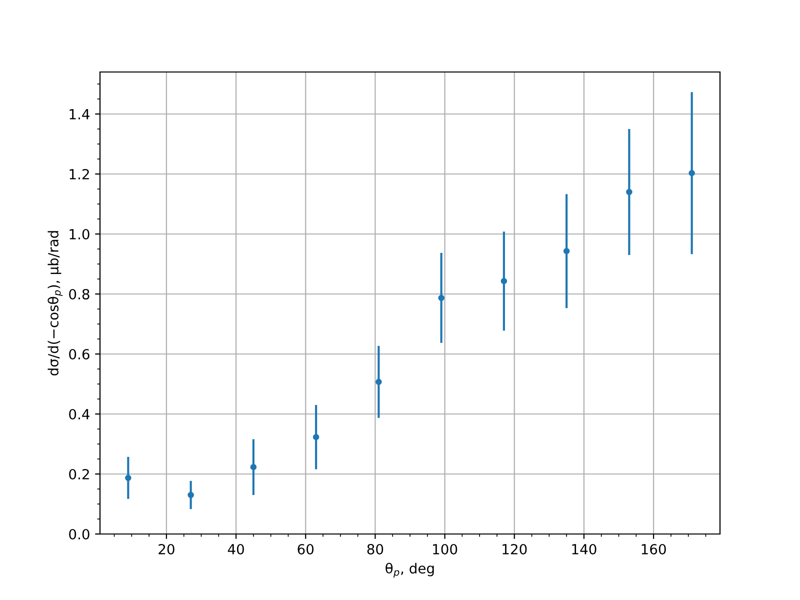 This screenshot has height=600, width=800. Describe the element at coordinates (236, 549) in the screenshot. I see `x-tick-label: 40` at that location.